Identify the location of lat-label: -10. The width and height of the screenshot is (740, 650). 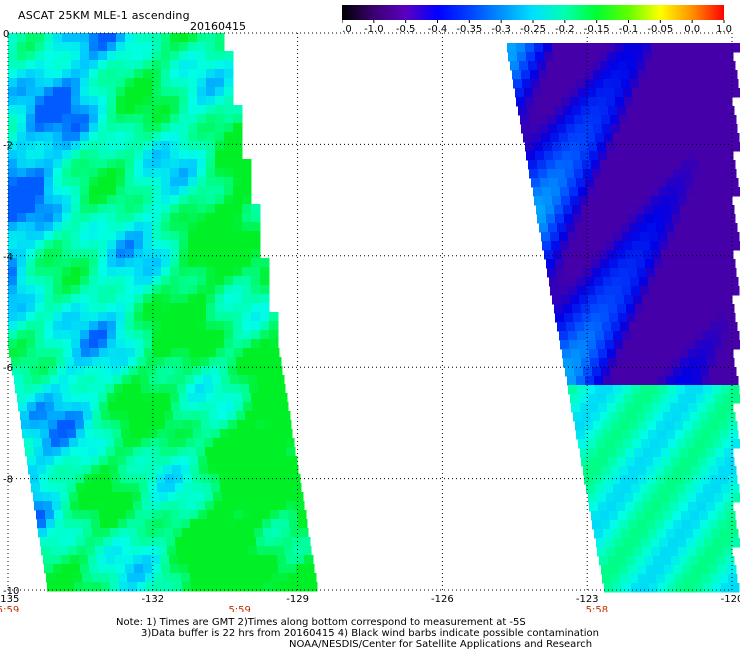
(11, 591).